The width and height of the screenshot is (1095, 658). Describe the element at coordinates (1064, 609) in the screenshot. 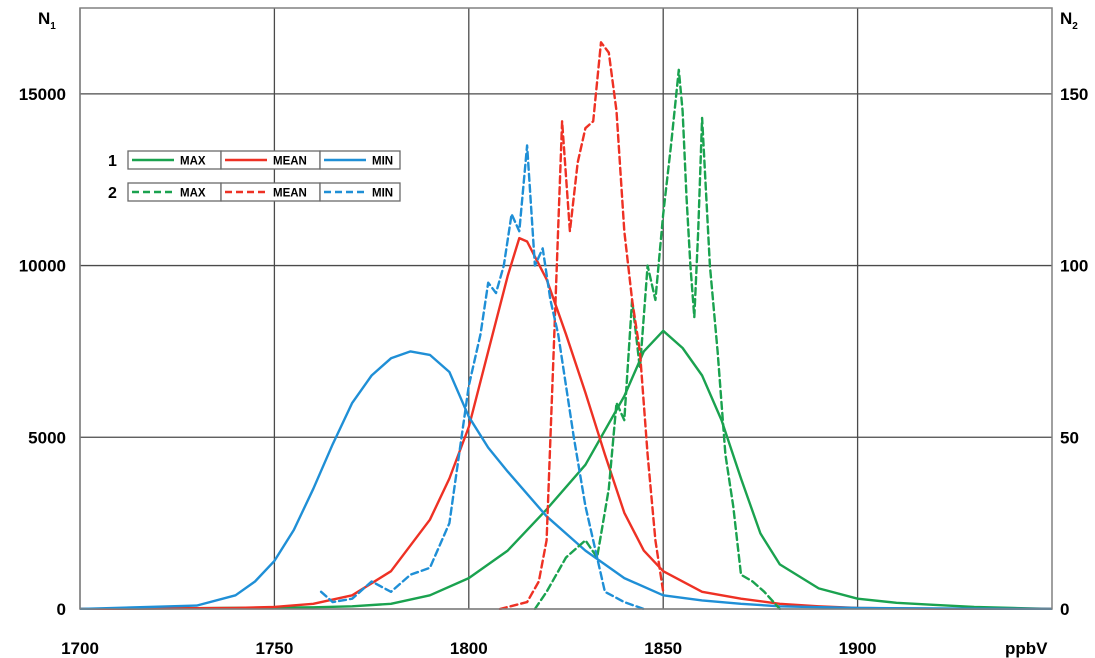

I see `y-right-tick-label: 0` at that location.